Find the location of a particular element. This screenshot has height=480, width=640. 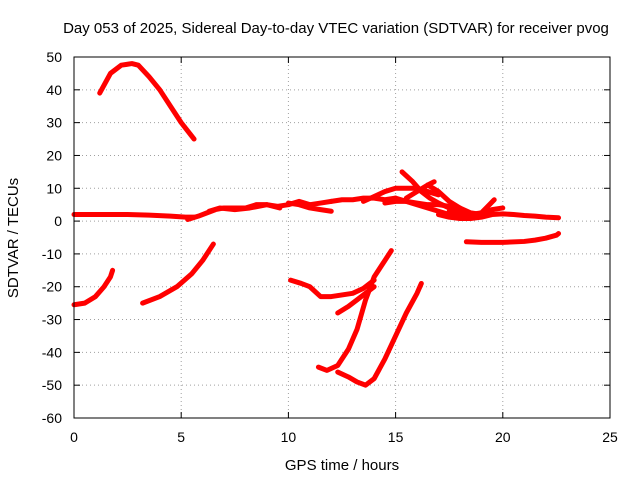

y-tick-label: 50 is located at coordinates (54, 57).